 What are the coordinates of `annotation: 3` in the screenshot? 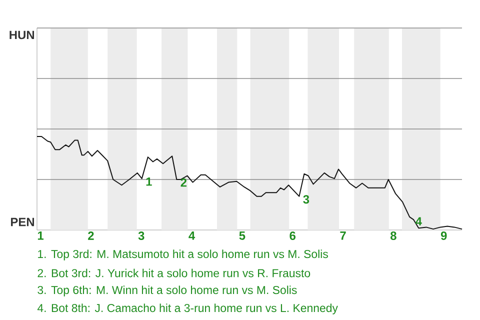 It's located at (306, 199).